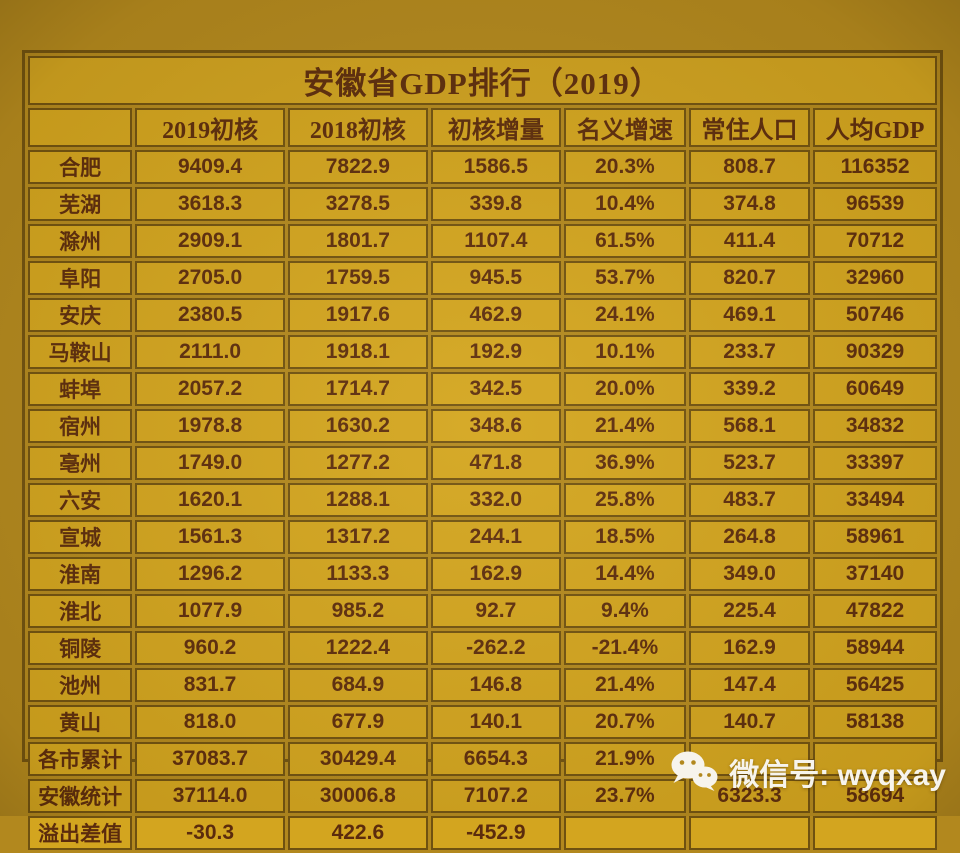 The image size is (960, 853). I want to click on table-cell: 池州, so click(80, 685).